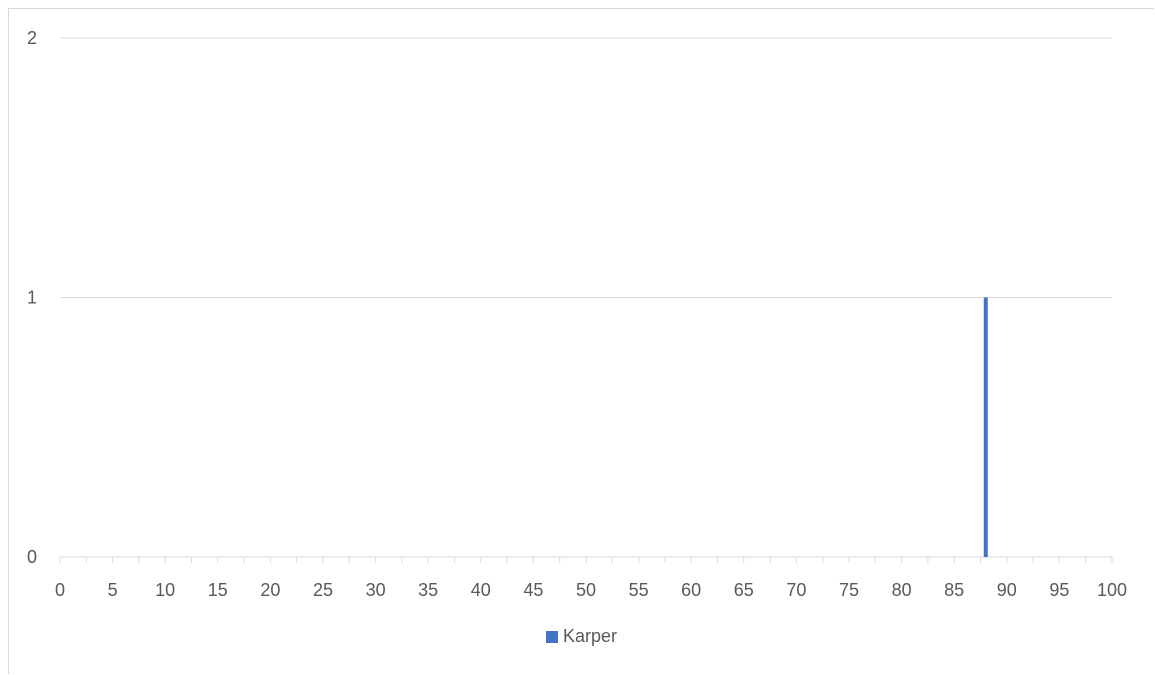  Describe the element at coordinates (552, 637) in the screenshot. I see `legend-swatch` at that location.